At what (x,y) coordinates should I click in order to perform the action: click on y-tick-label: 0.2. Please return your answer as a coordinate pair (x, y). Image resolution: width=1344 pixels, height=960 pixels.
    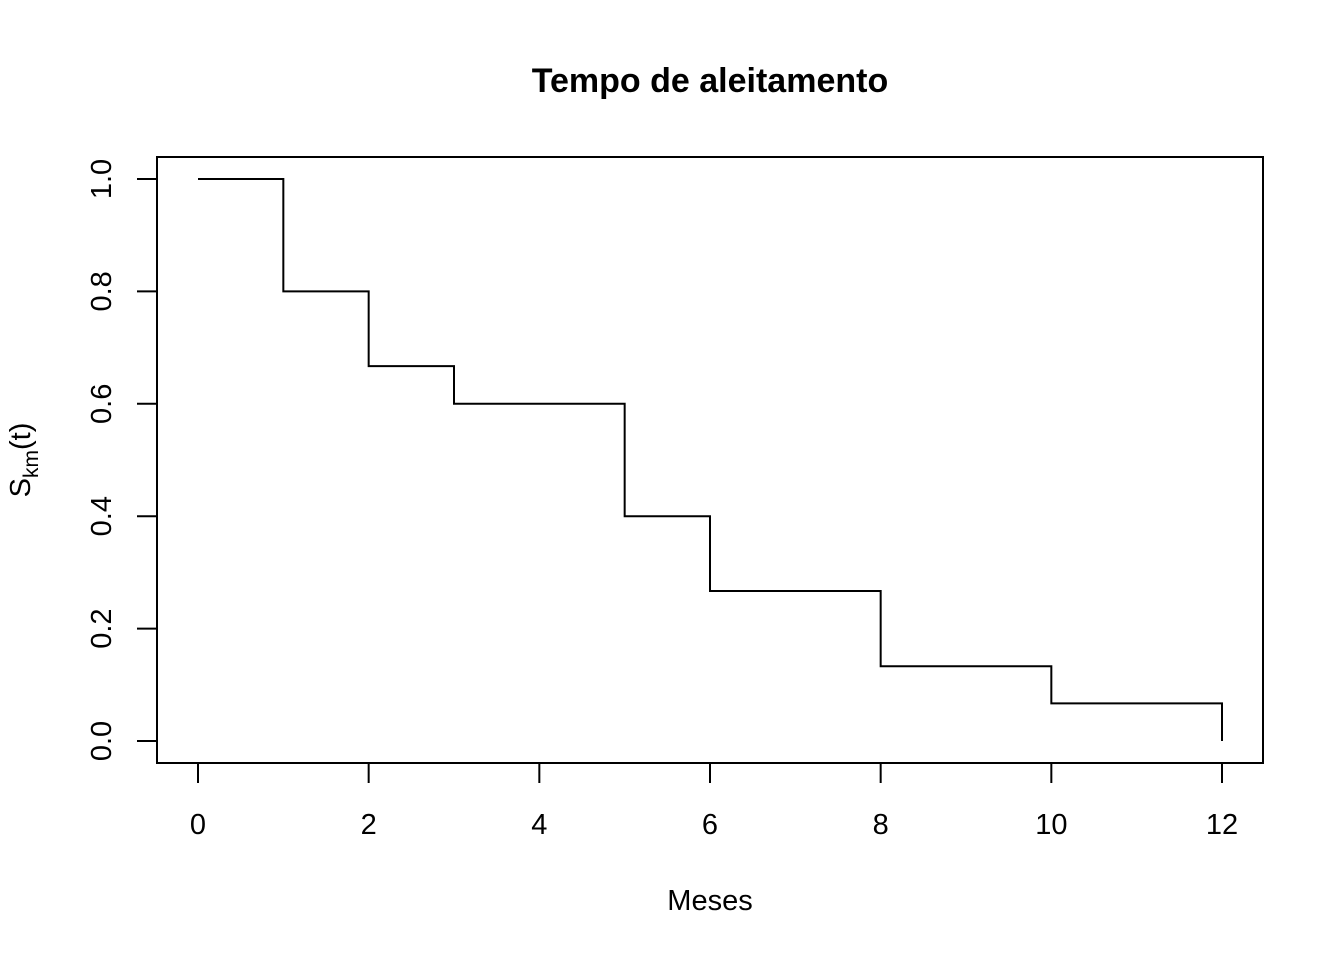
    Looking at the image, I should click on (102, 628).